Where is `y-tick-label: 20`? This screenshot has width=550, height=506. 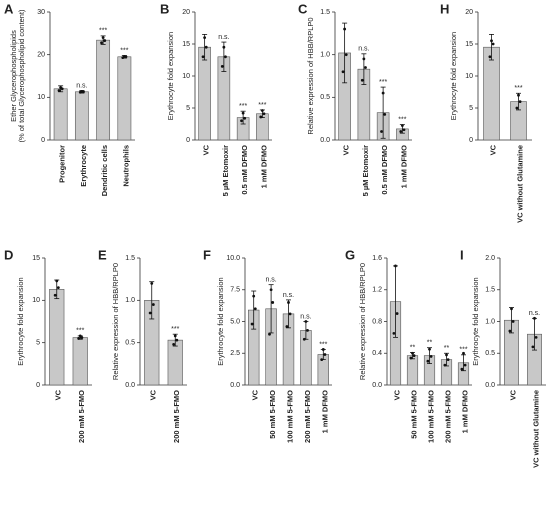 y-tick-label: 20 is located at coordinates (469, 12).